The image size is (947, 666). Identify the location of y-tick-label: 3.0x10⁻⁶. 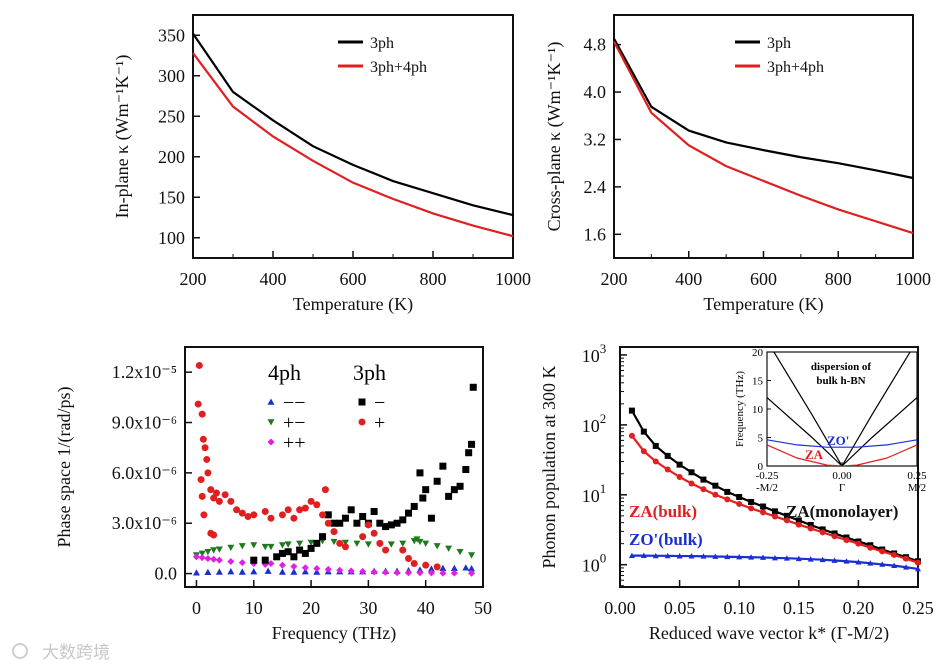
(144, 523).